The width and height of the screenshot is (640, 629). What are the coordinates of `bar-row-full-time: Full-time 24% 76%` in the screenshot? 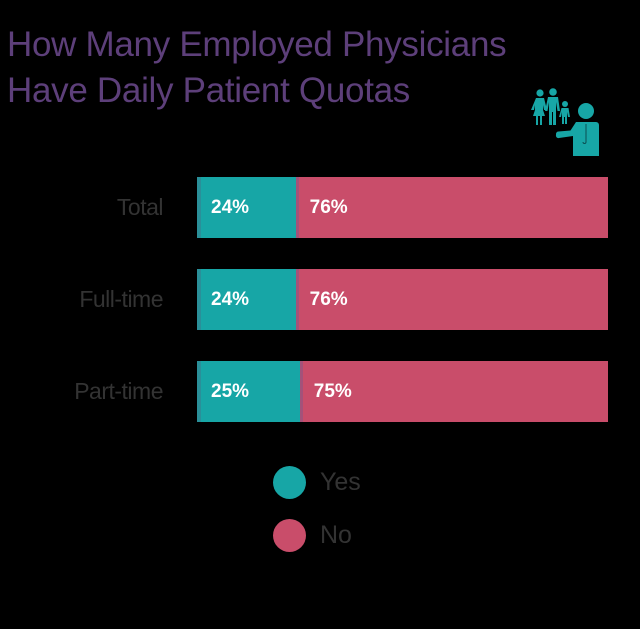 It's located at (320, 299).